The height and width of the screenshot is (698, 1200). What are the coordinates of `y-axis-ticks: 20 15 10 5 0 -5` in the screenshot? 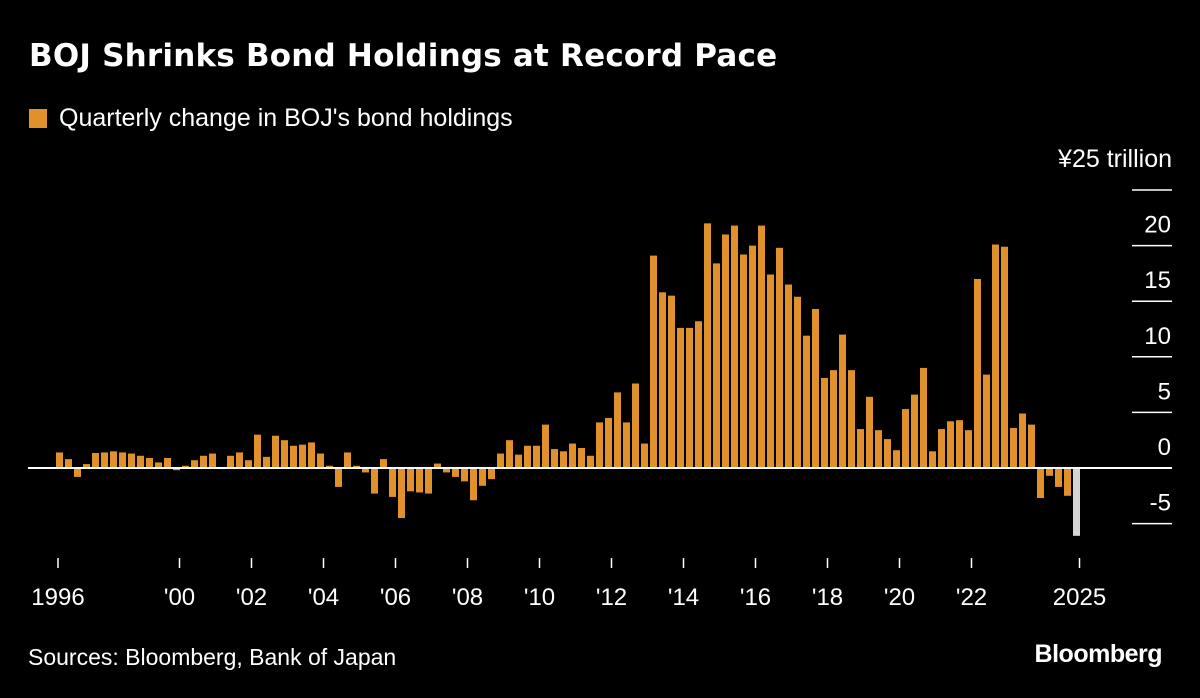 It's located at (1152, 357).